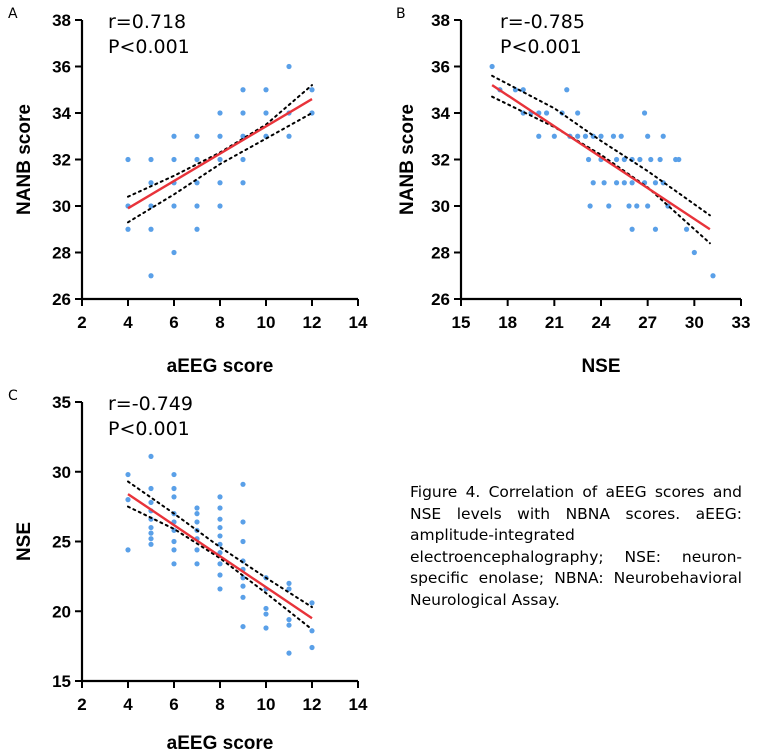 This screenshot has height=753, width=757. I want to click on y-tick-label: 34, so click(440, 113).